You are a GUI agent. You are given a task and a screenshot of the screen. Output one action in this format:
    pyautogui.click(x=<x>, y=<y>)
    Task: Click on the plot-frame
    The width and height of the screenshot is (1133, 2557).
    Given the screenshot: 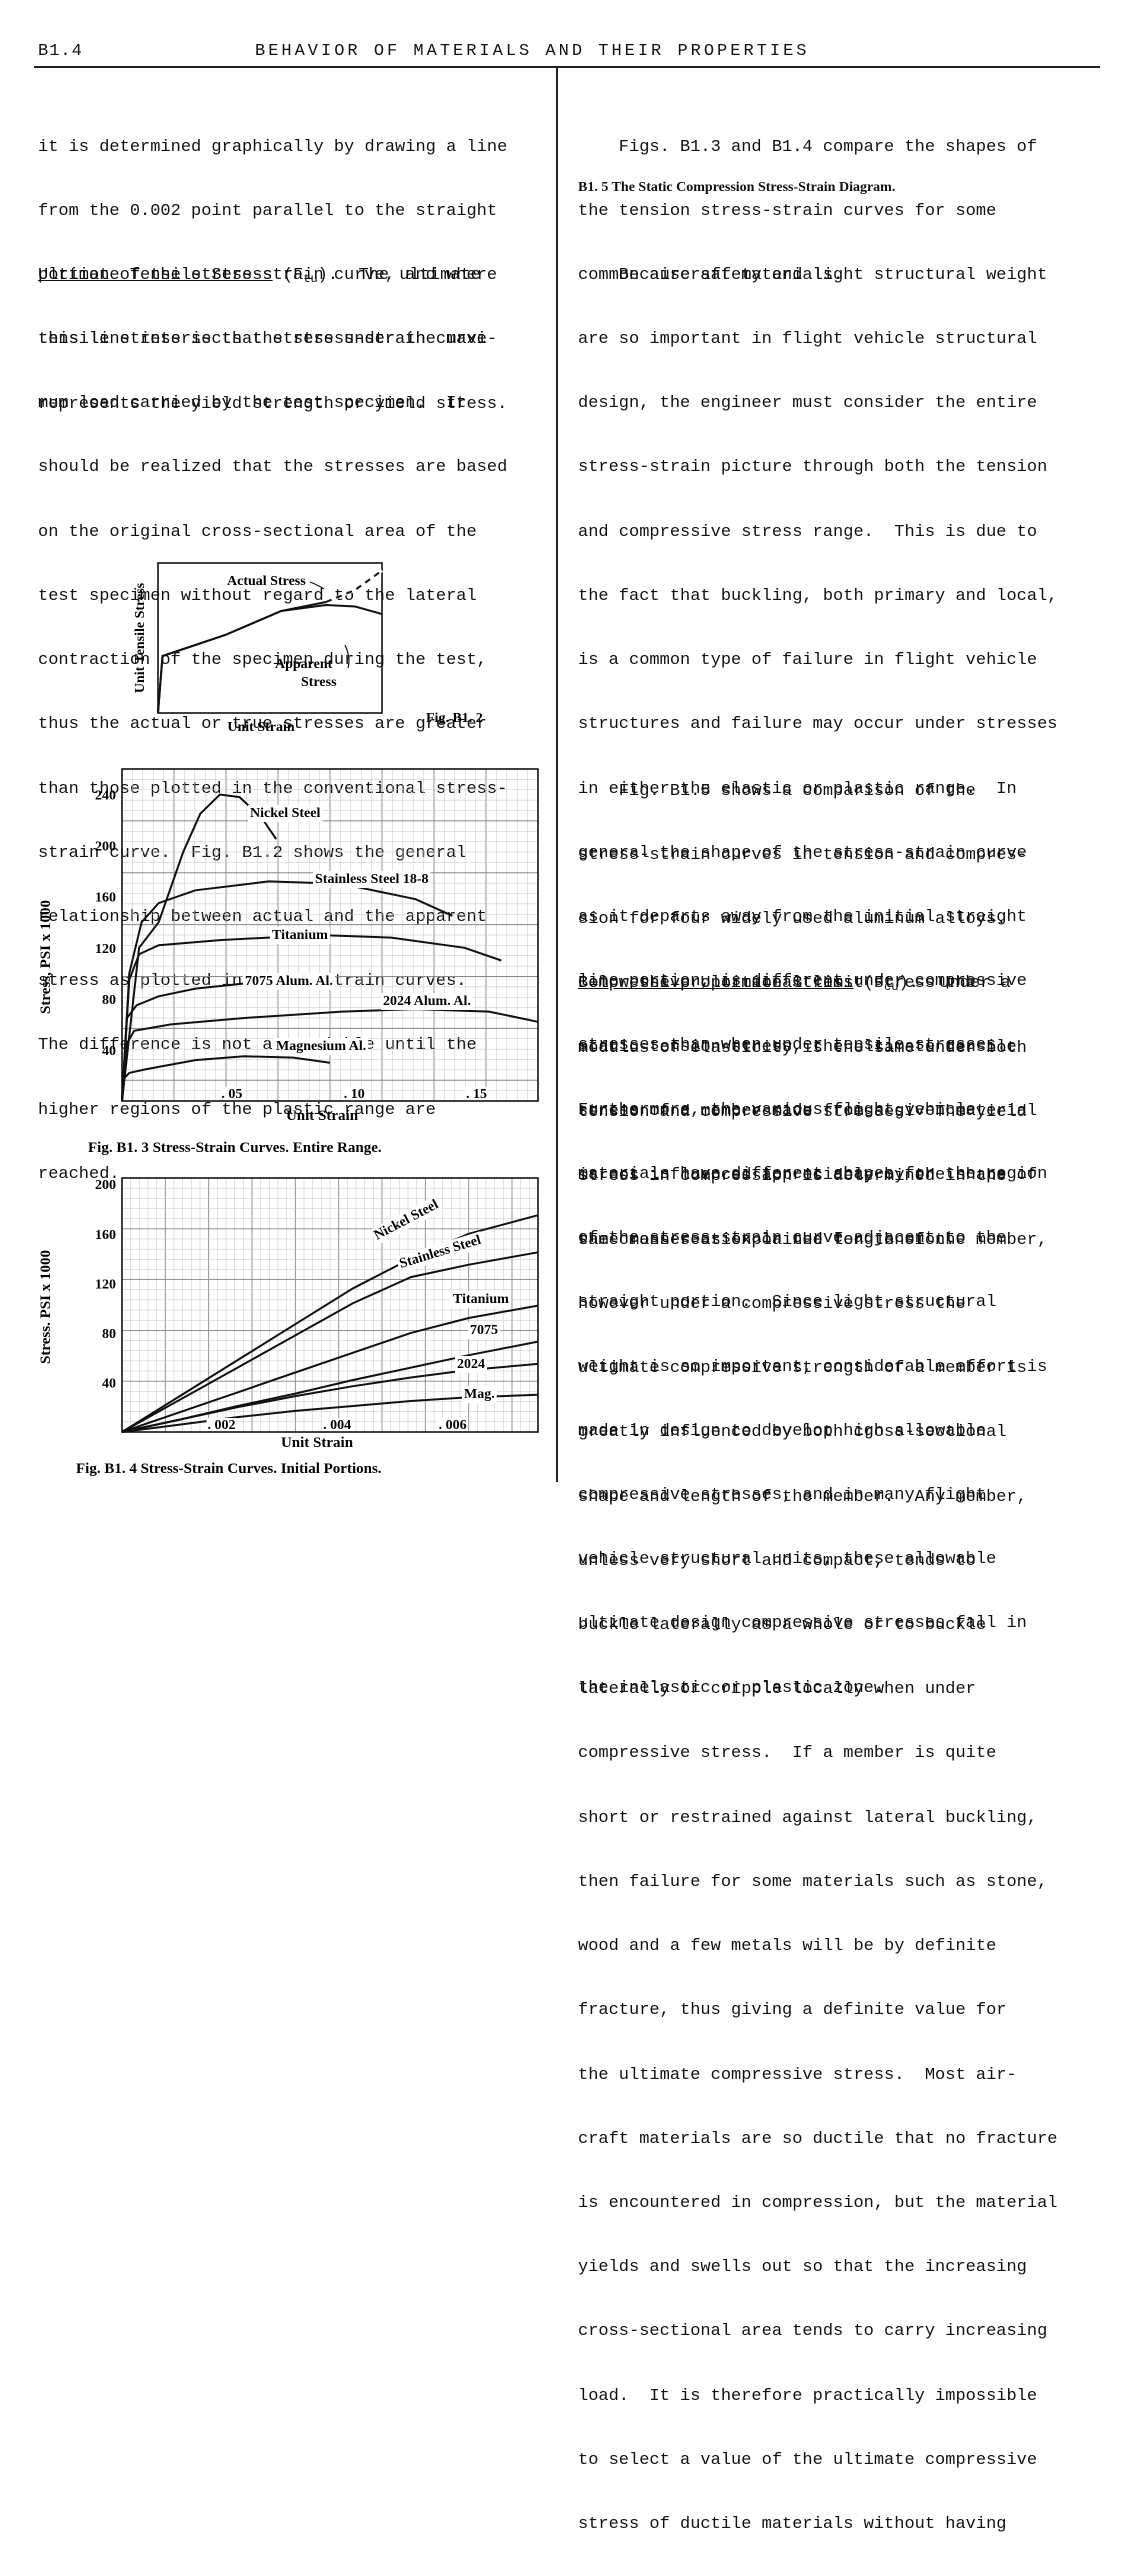 What is the action you would take?
    pyautogui.click(x=330, y=1305)
    